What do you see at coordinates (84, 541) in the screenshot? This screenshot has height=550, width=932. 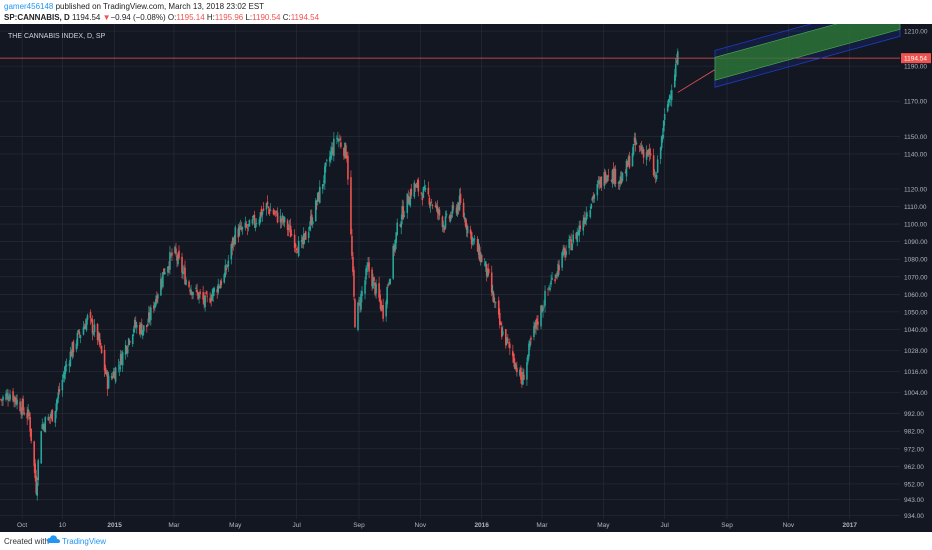 I see `tradingview-link: TradingView` at bounding box center [84, 541].